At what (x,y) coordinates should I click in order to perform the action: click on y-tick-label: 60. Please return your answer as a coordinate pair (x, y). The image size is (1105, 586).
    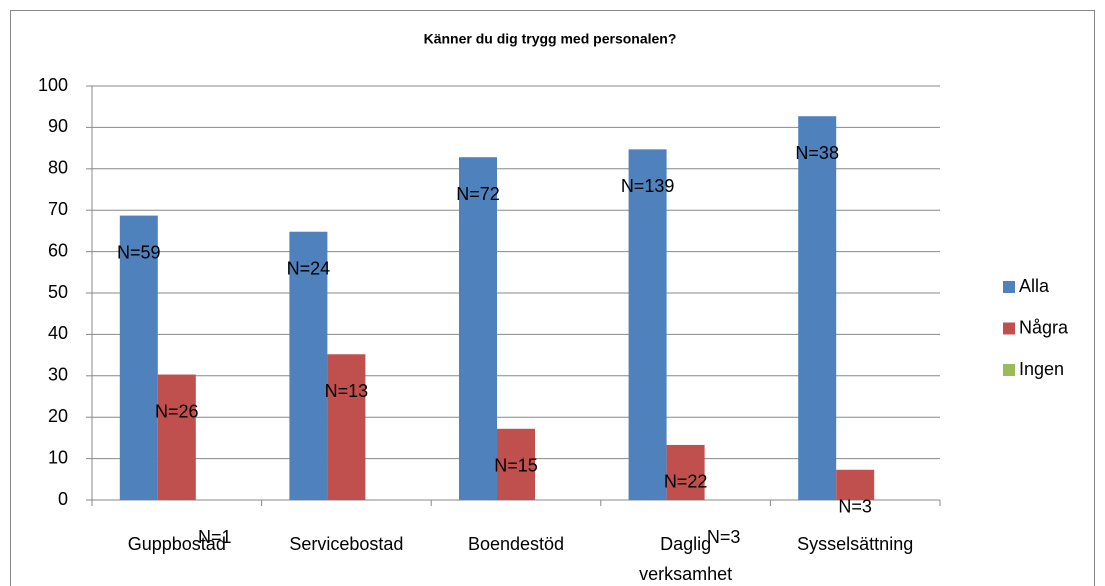
    Looking at the image, I should click on (58, 250).